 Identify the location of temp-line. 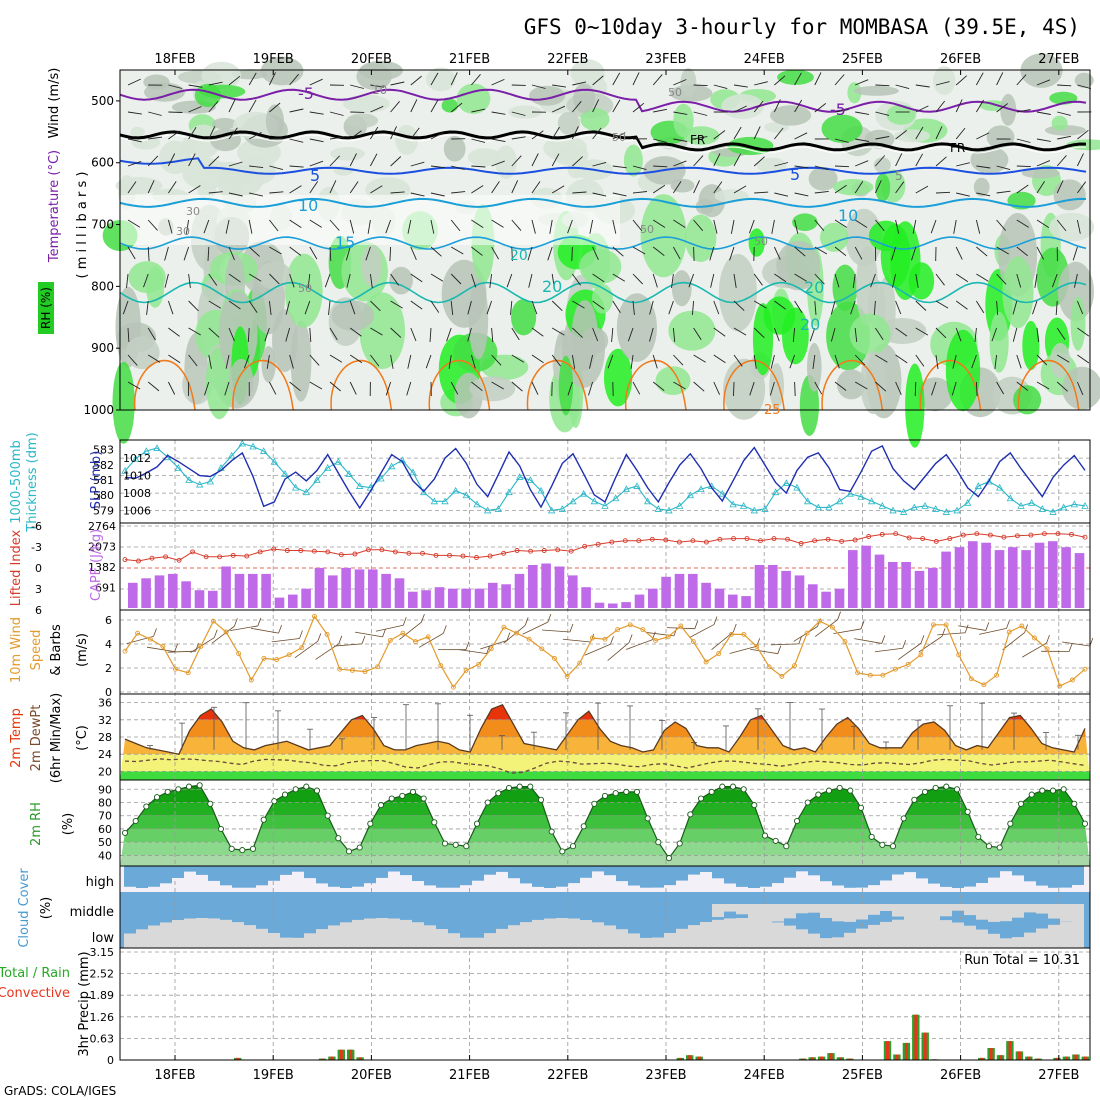
(605, 729).